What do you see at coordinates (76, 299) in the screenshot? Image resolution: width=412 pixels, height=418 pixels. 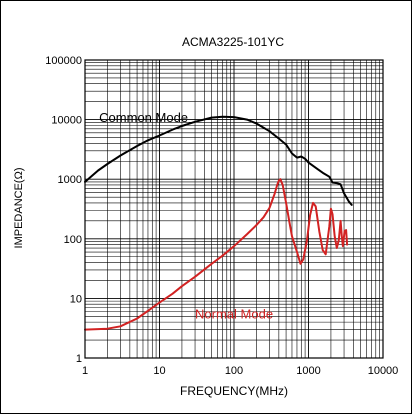 I see `y-tick-label: 10` at bounding box center [76, 299].